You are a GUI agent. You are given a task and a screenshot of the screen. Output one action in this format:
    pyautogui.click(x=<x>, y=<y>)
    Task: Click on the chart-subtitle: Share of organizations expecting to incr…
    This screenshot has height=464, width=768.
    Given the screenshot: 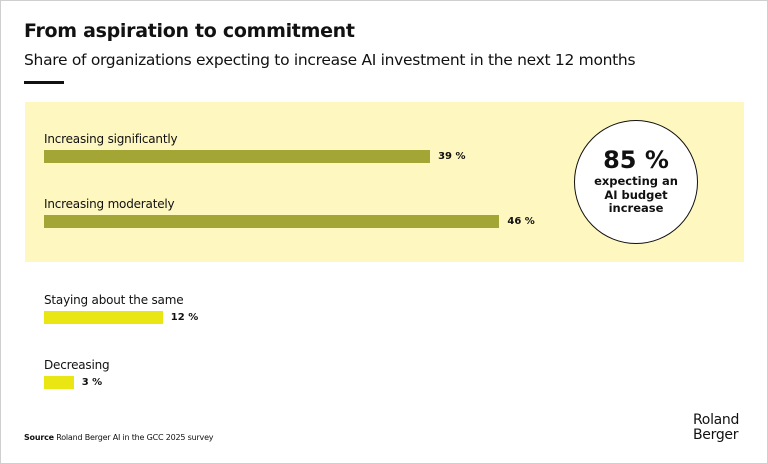 What is the action you would take?
    pyautogui.click(x=330, y=60)
    